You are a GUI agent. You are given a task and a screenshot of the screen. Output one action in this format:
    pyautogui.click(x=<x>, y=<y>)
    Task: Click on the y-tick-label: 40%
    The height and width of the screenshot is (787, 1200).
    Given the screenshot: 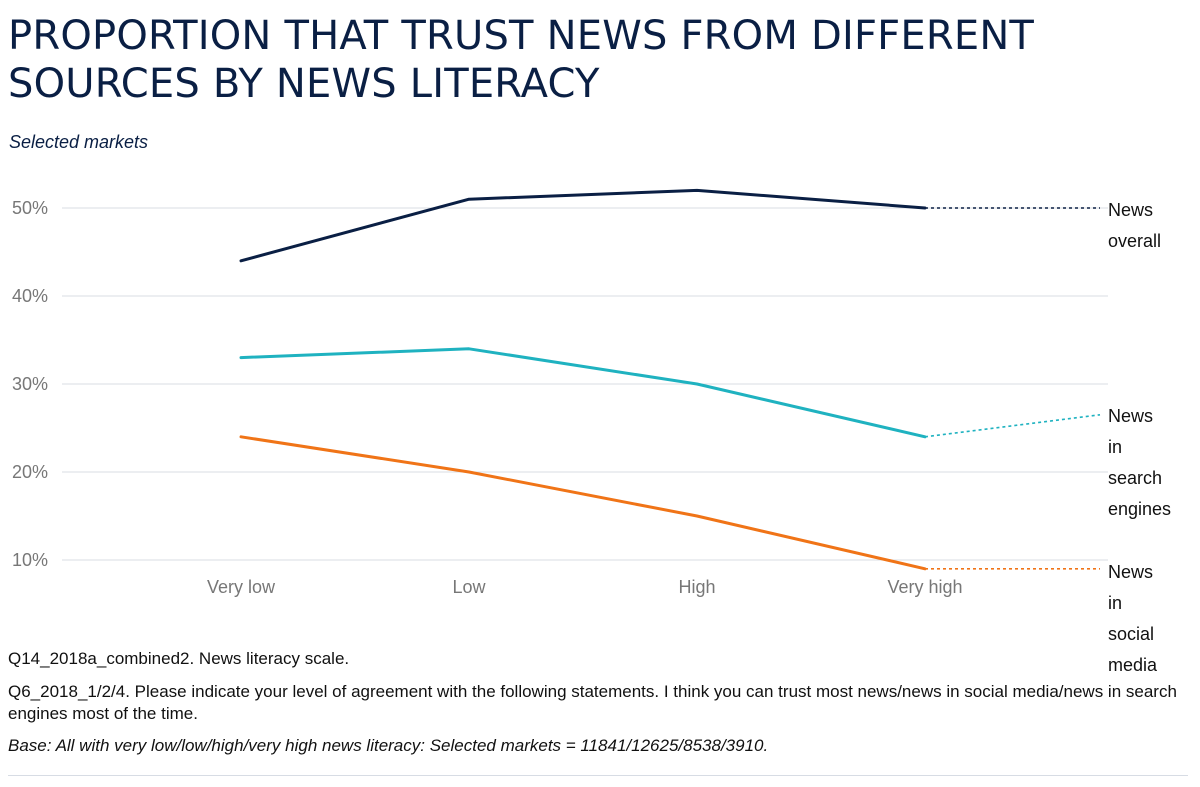 What is the action you would take?
    pyautogui.click(x=30, y=296)
    